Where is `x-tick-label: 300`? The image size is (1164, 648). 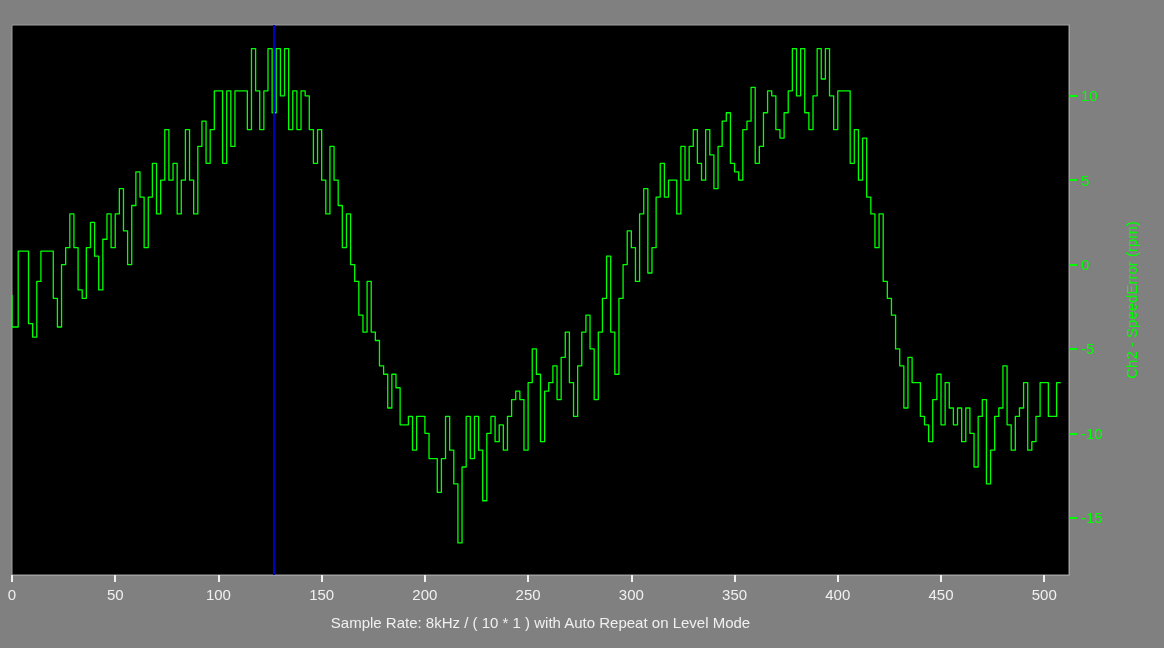 x-tick-label: 300 is located at coordinates (631, 594).